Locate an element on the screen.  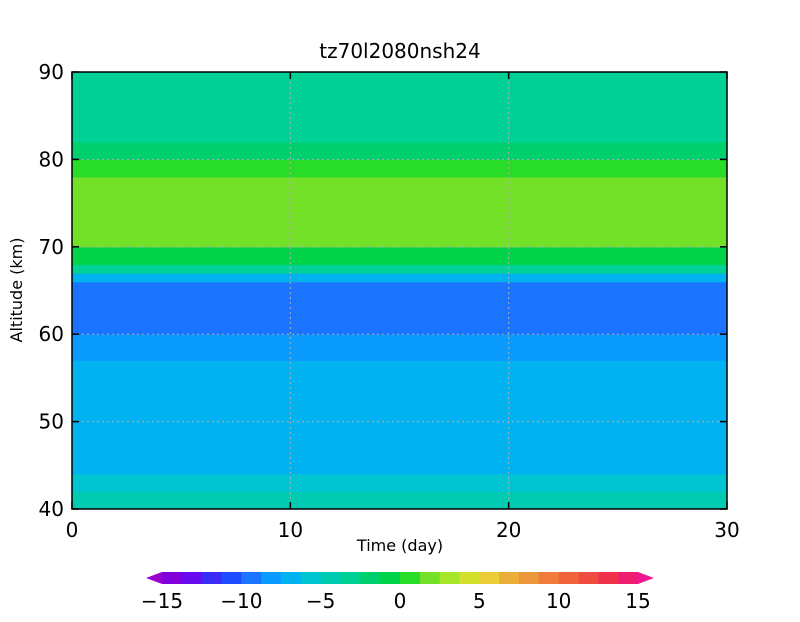
y-tick-label: 80 is located at coordinates (51, 159).